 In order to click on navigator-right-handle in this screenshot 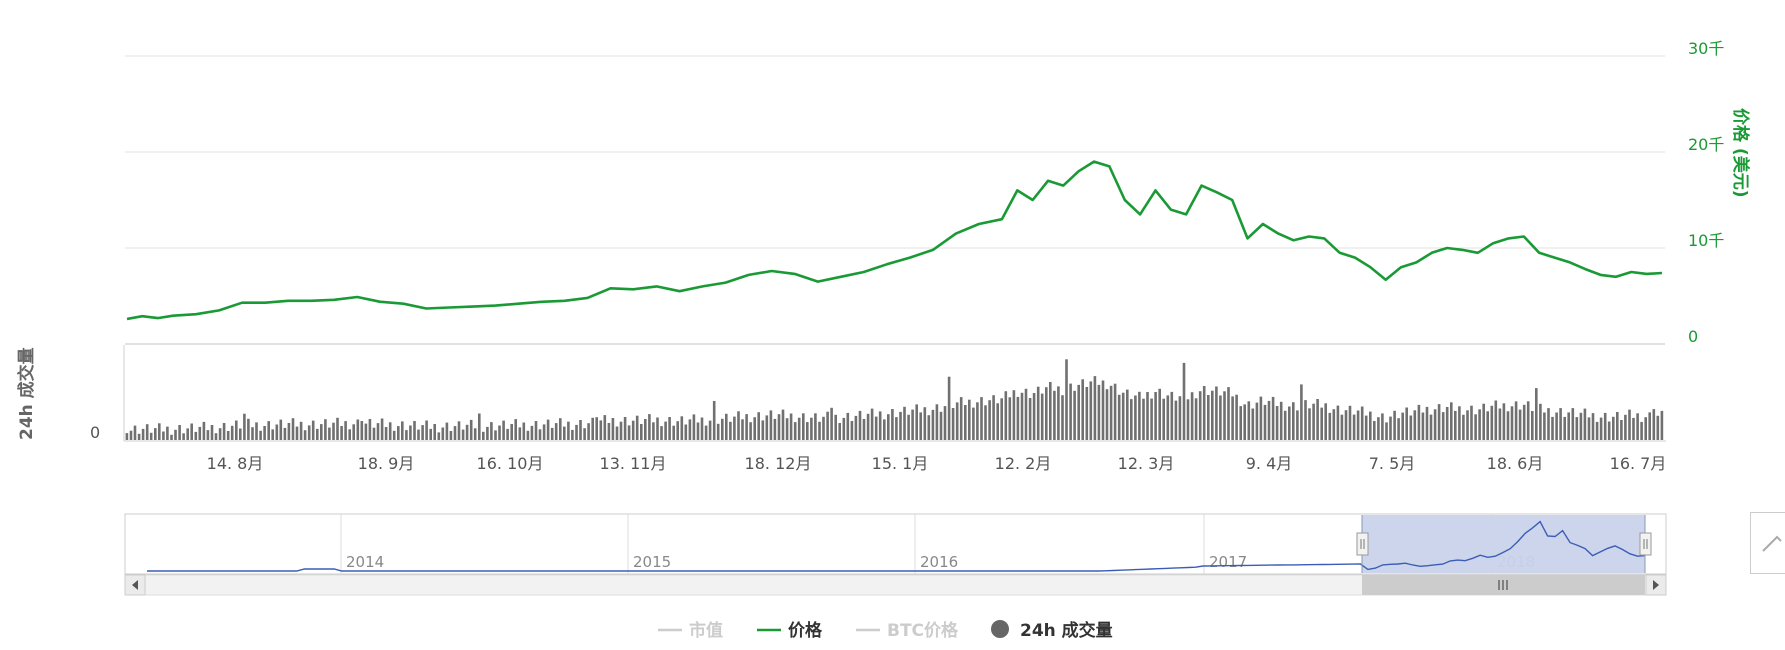, I will do `click(1645, 544)`.